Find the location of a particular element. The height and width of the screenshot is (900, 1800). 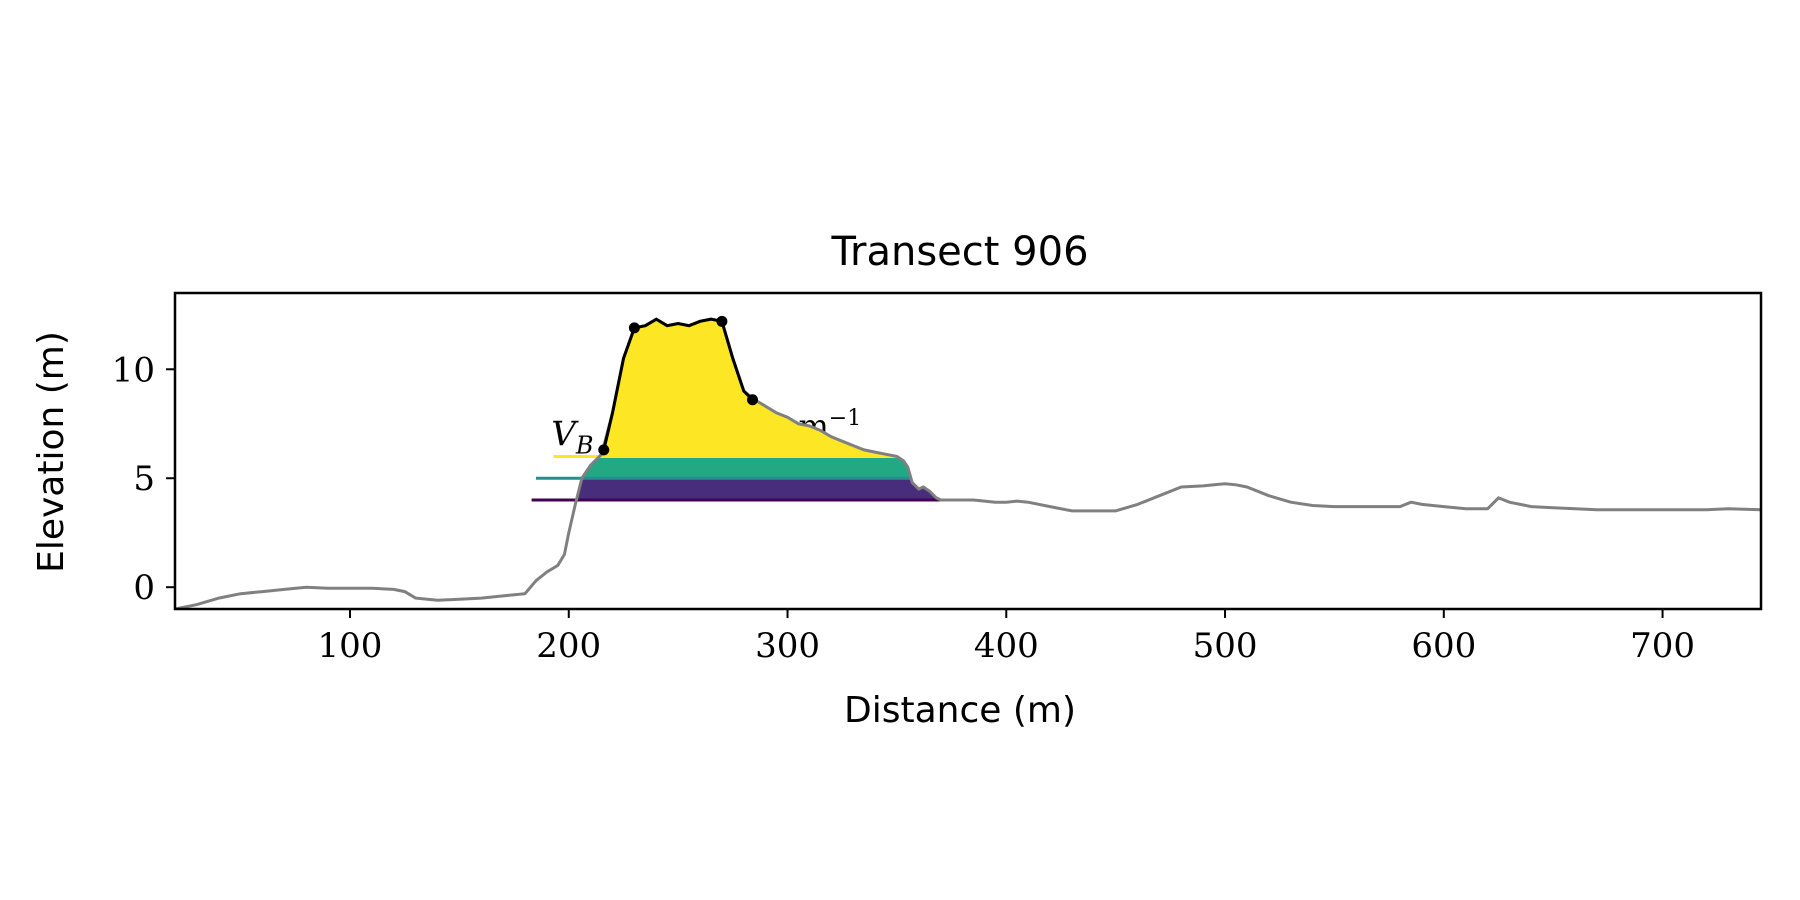

y-tick-label: 5 is located at coordinates (144, 479).